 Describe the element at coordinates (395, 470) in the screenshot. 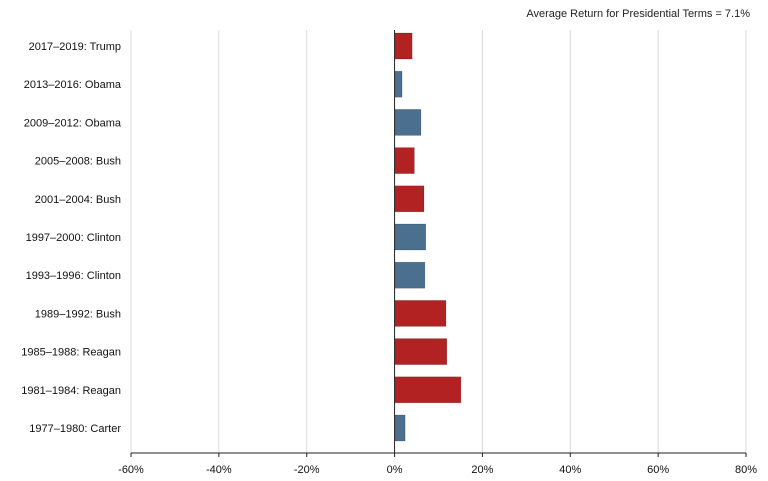

I see `x-tick-label: 0%` at that location.